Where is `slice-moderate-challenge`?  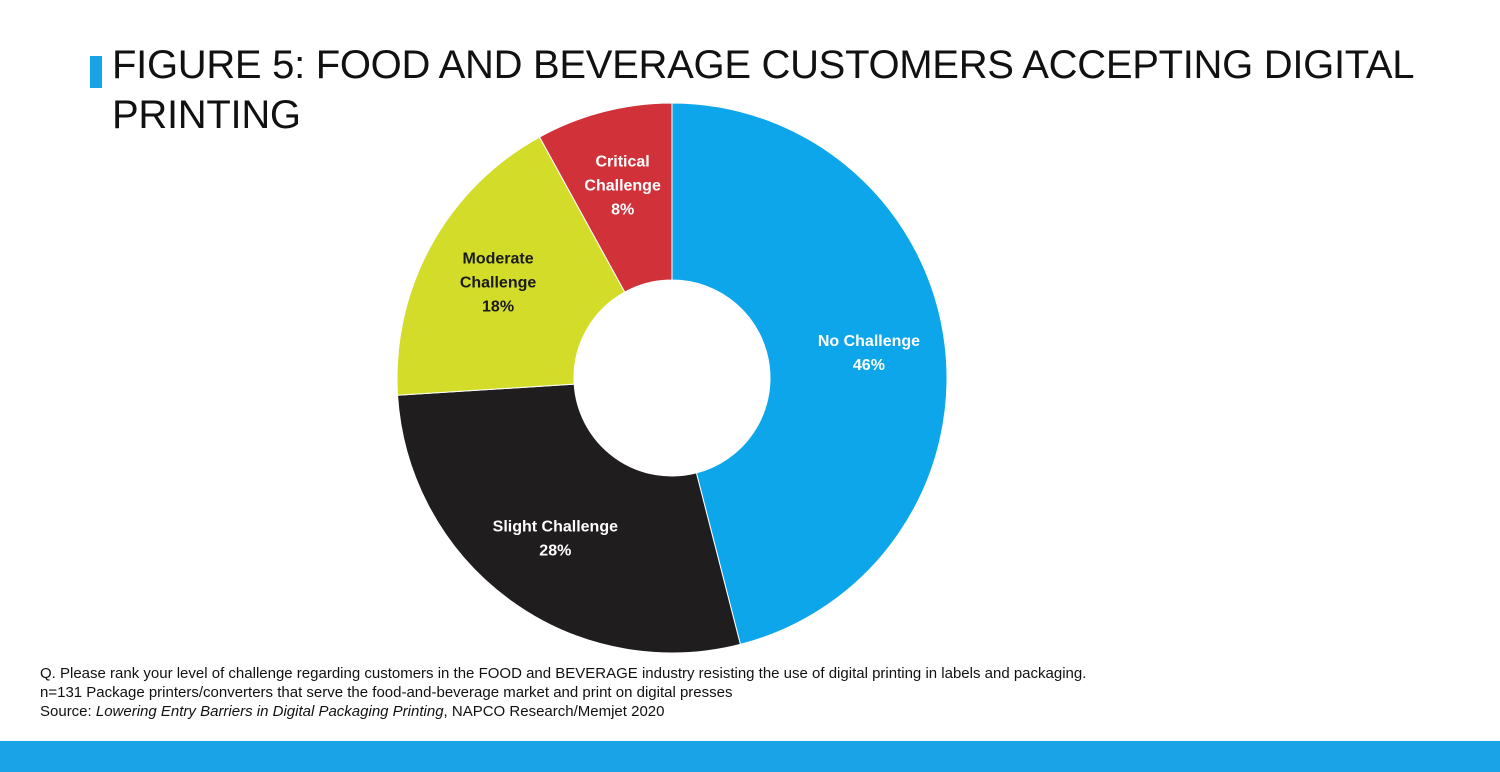
slice-moderate-challenge is located at coordinates (511, 266).